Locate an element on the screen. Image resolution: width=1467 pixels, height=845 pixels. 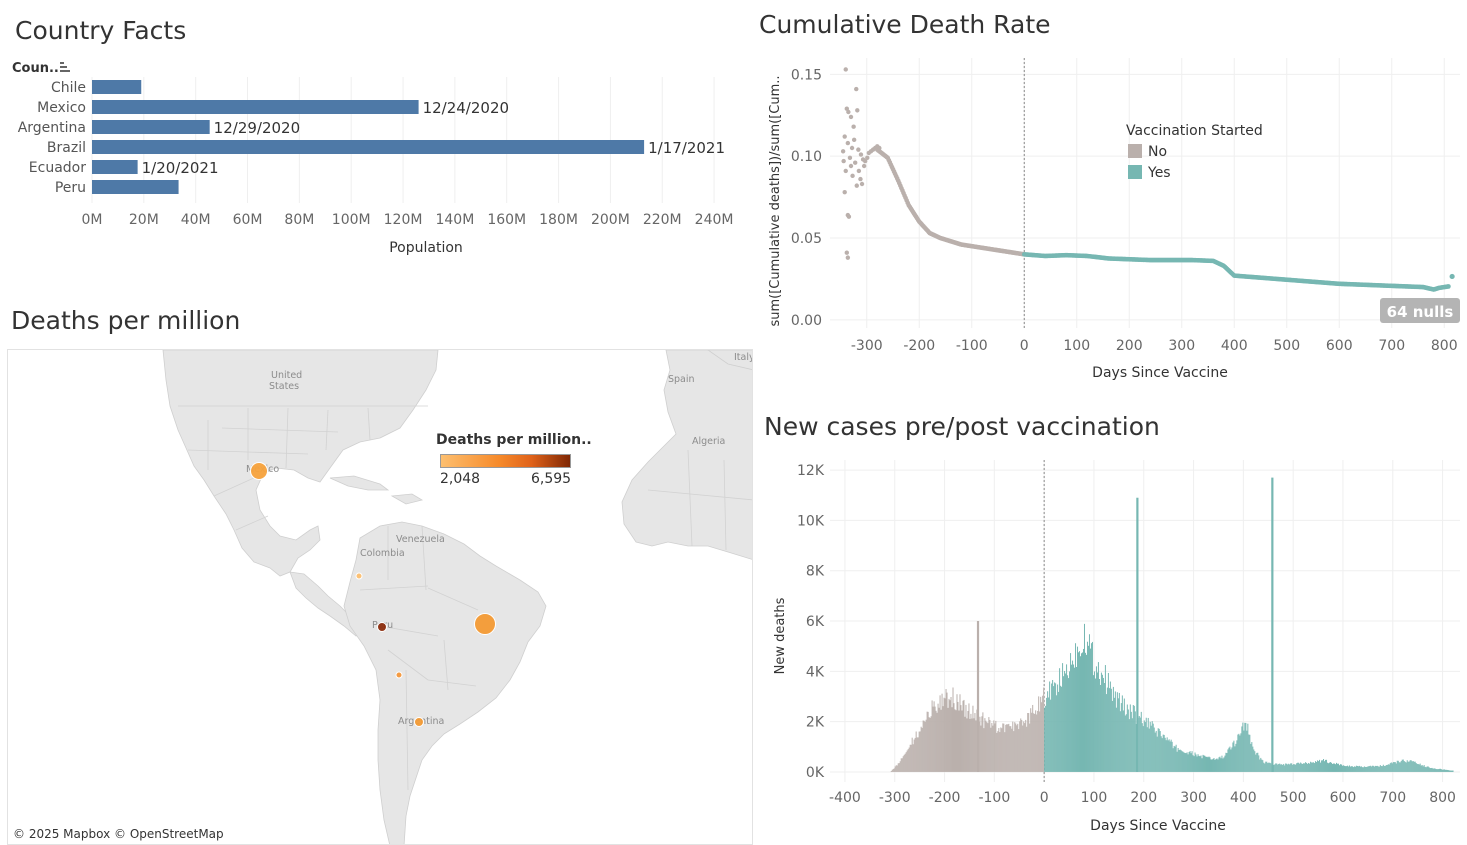
legend-item-yes: Yes is located at coordinates (1159, 173).